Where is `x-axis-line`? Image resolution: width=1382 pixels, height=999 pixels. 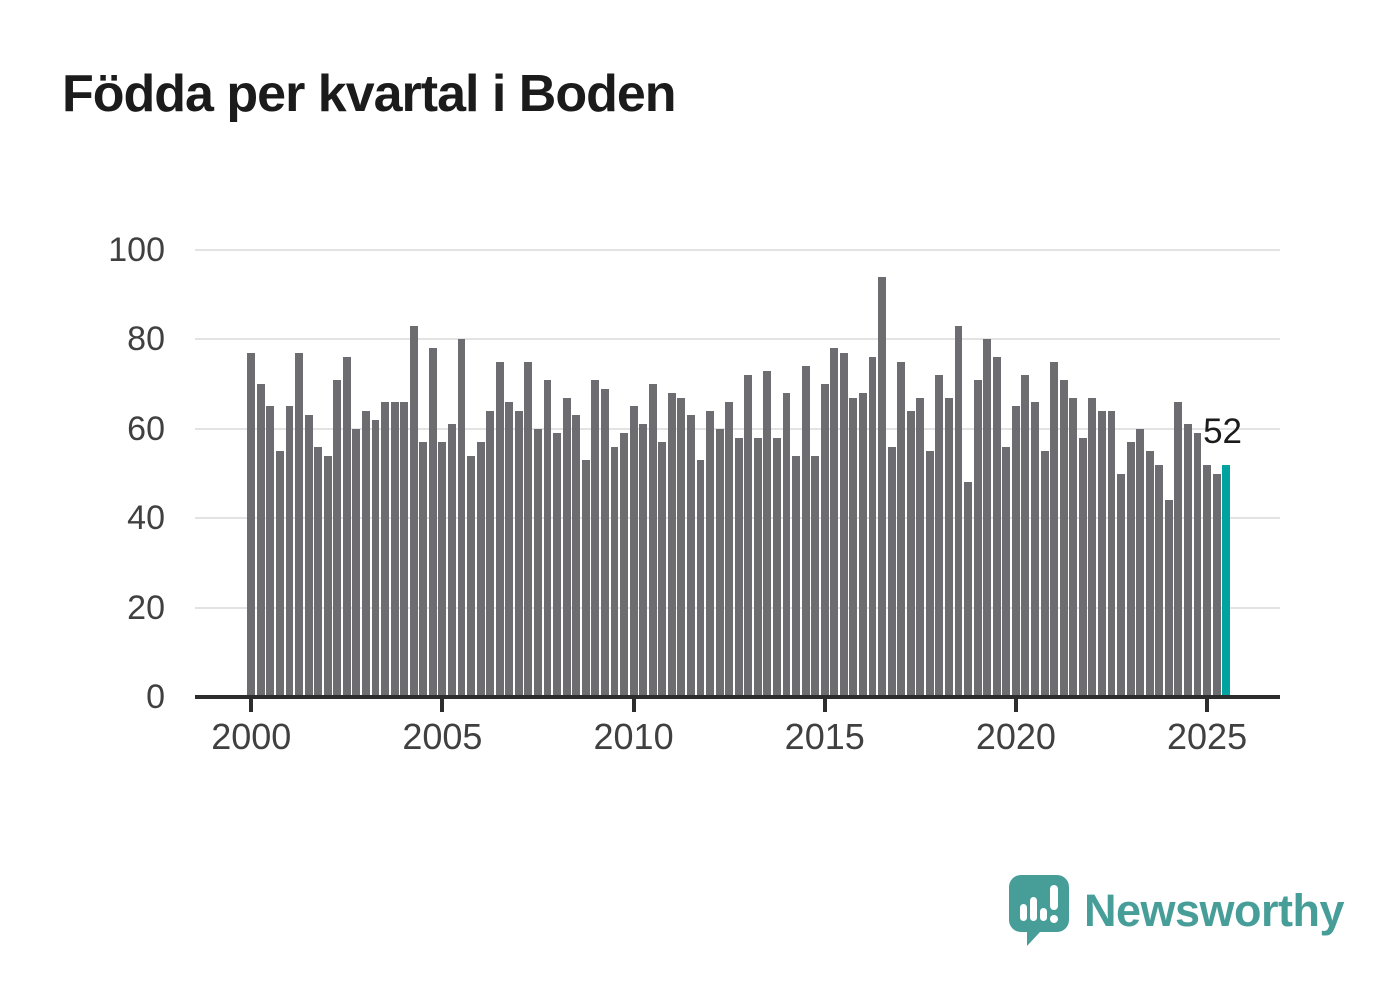
x-axis-line is located at coordinates (737, 697).